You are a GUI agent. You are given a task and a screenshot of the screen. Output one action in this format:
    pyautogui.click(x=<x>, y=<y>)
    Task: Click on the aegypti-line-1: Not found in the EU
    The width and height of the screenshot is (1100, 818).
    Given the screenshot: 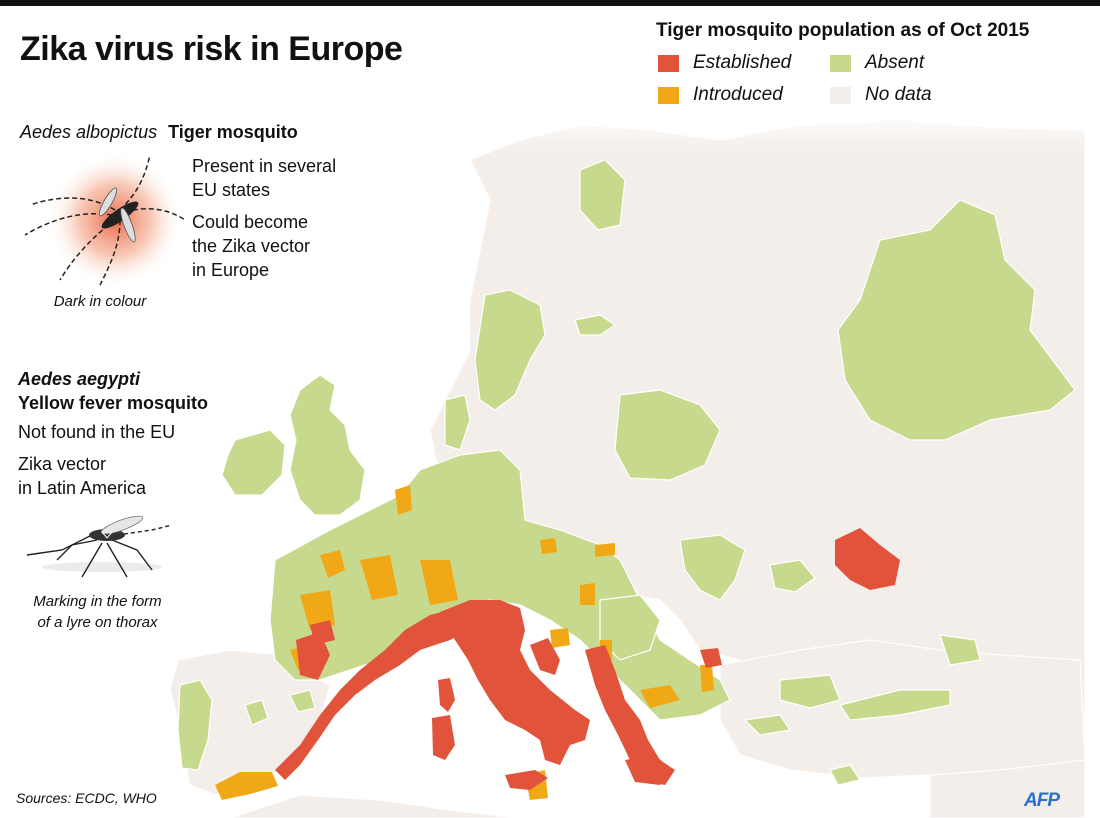 What is the action you would take?
    pyautogui.click(x=97, y=432)
    